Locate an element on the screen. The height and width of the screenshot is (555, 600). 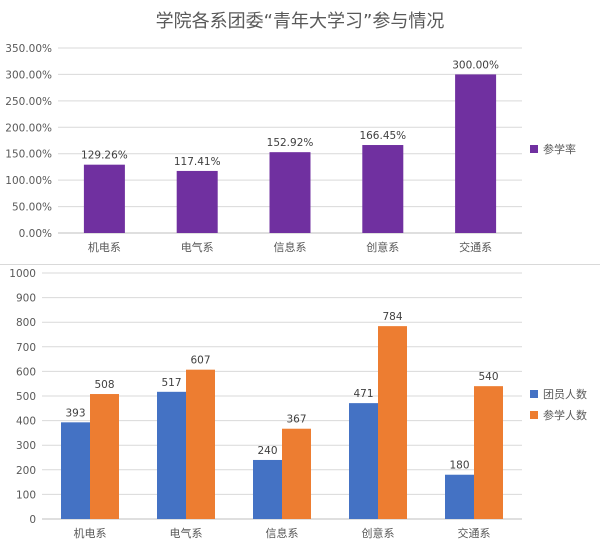
legend-label: 参学率 is located at coordinates (559, 149).